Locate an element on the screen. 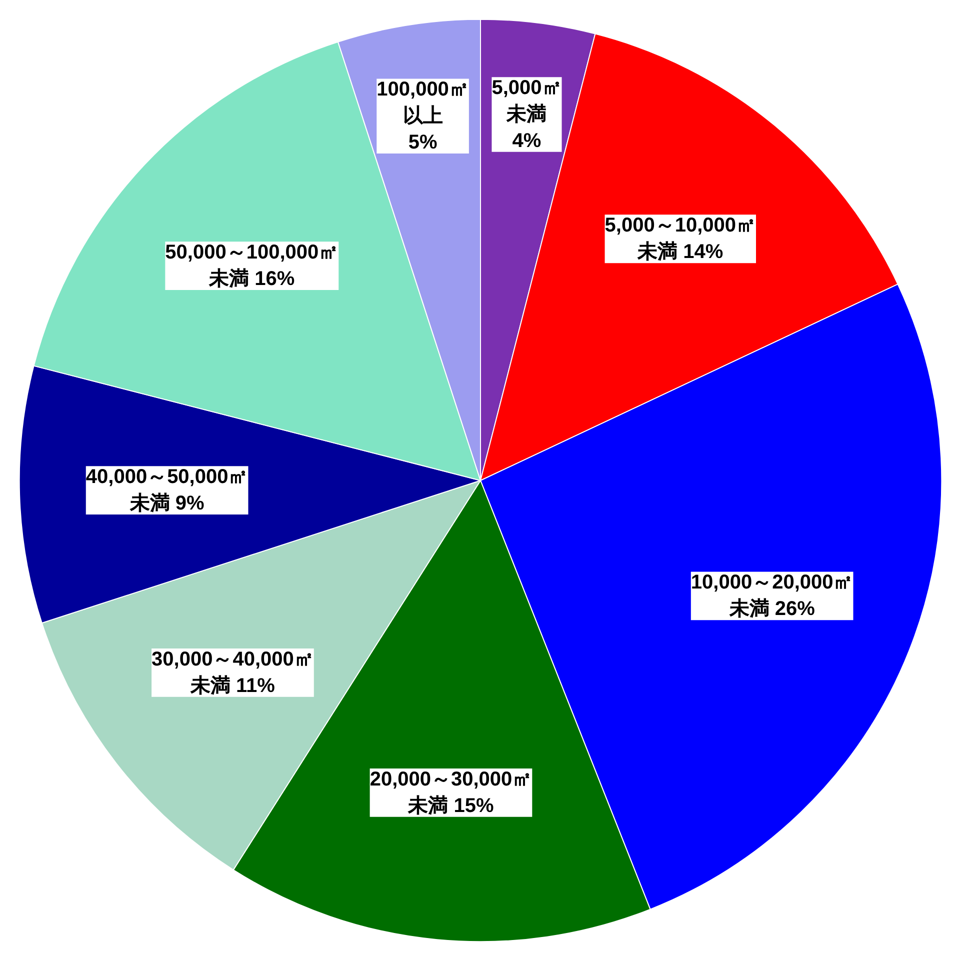  data-label: 5% is located at coordinates (423, 143).